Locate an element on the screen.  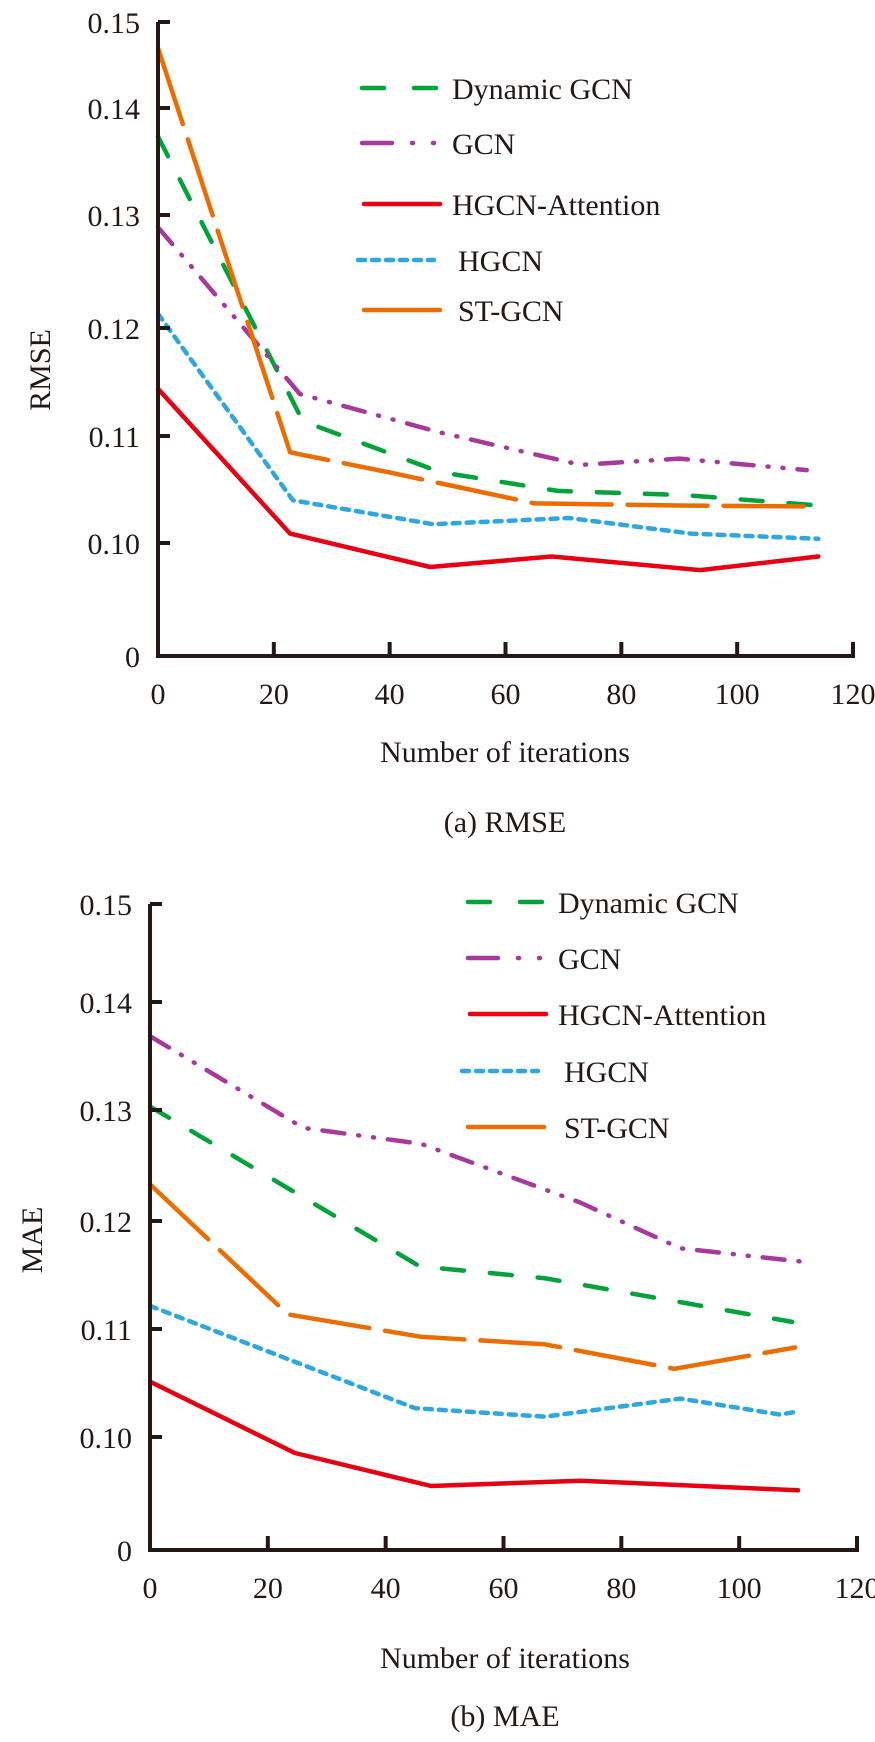
mae-y-tick-label: 0.11 is located at coordinates (106, 1330).